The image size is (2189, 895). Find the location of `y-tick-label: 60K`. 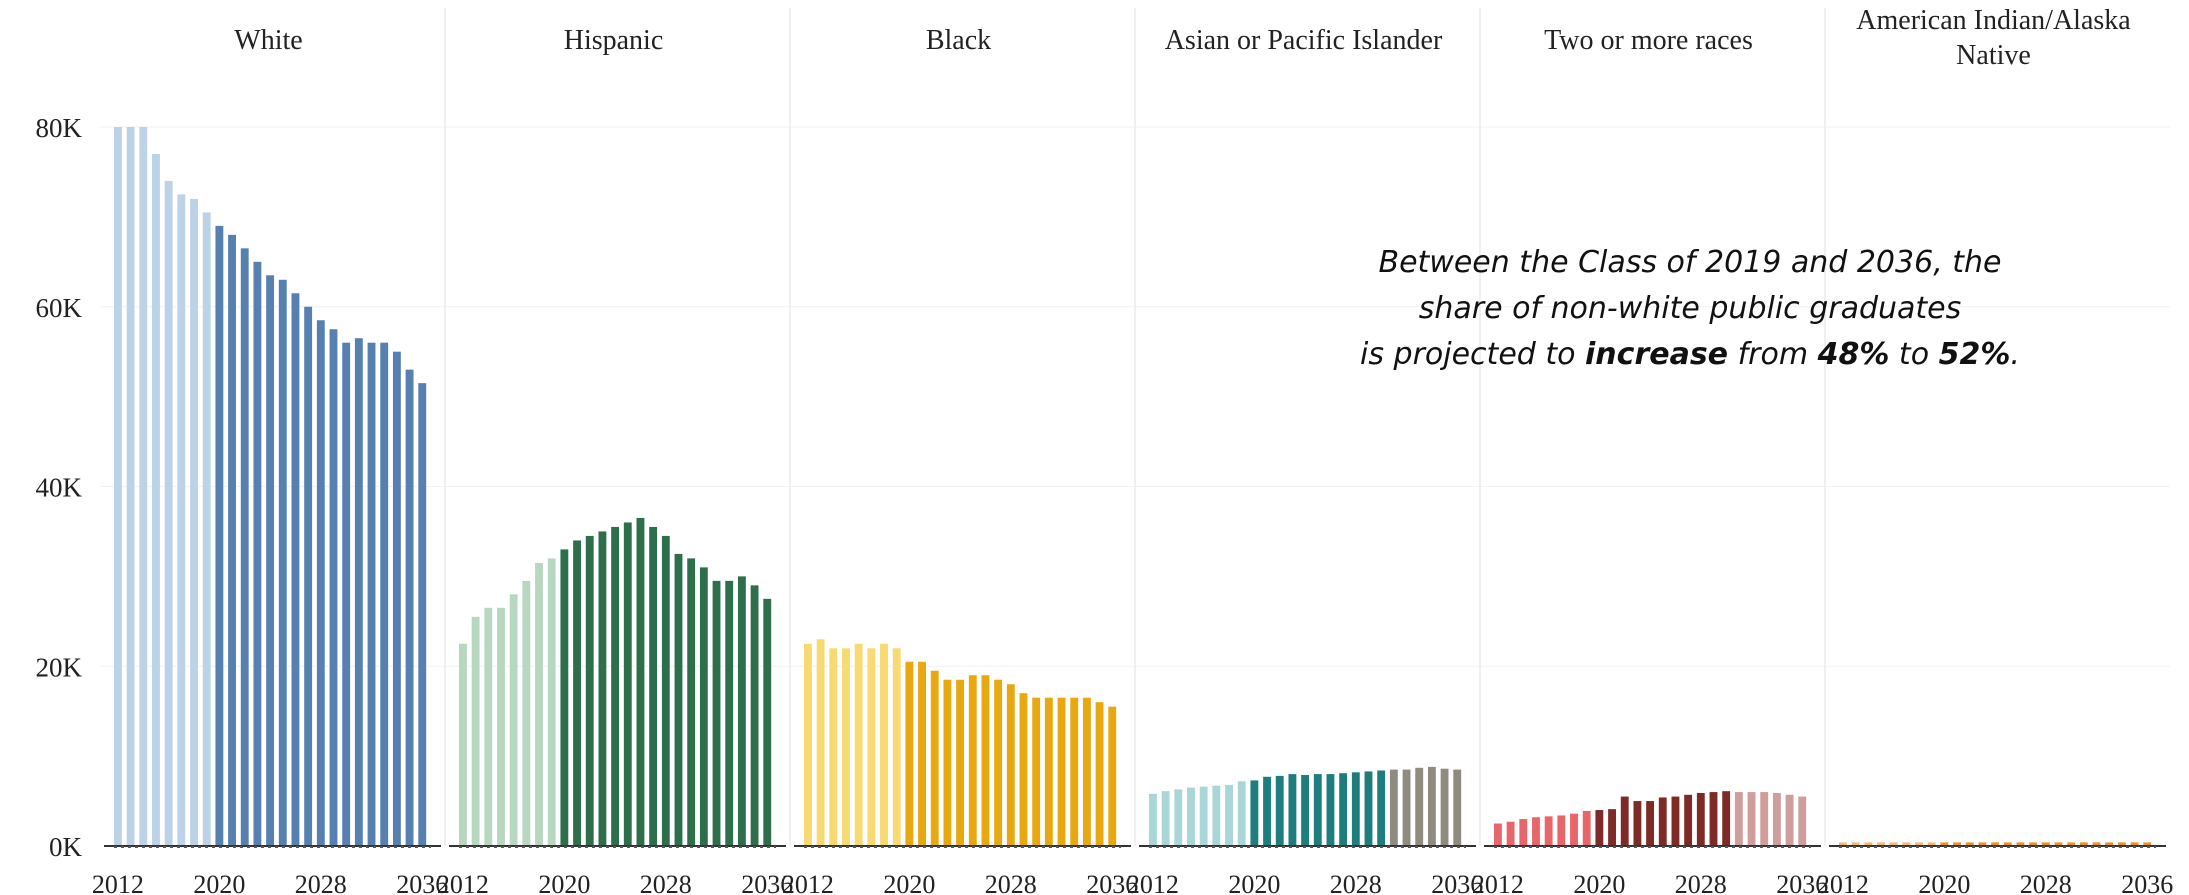

y-tick-label: 60K is located at coordinates (59, 308).